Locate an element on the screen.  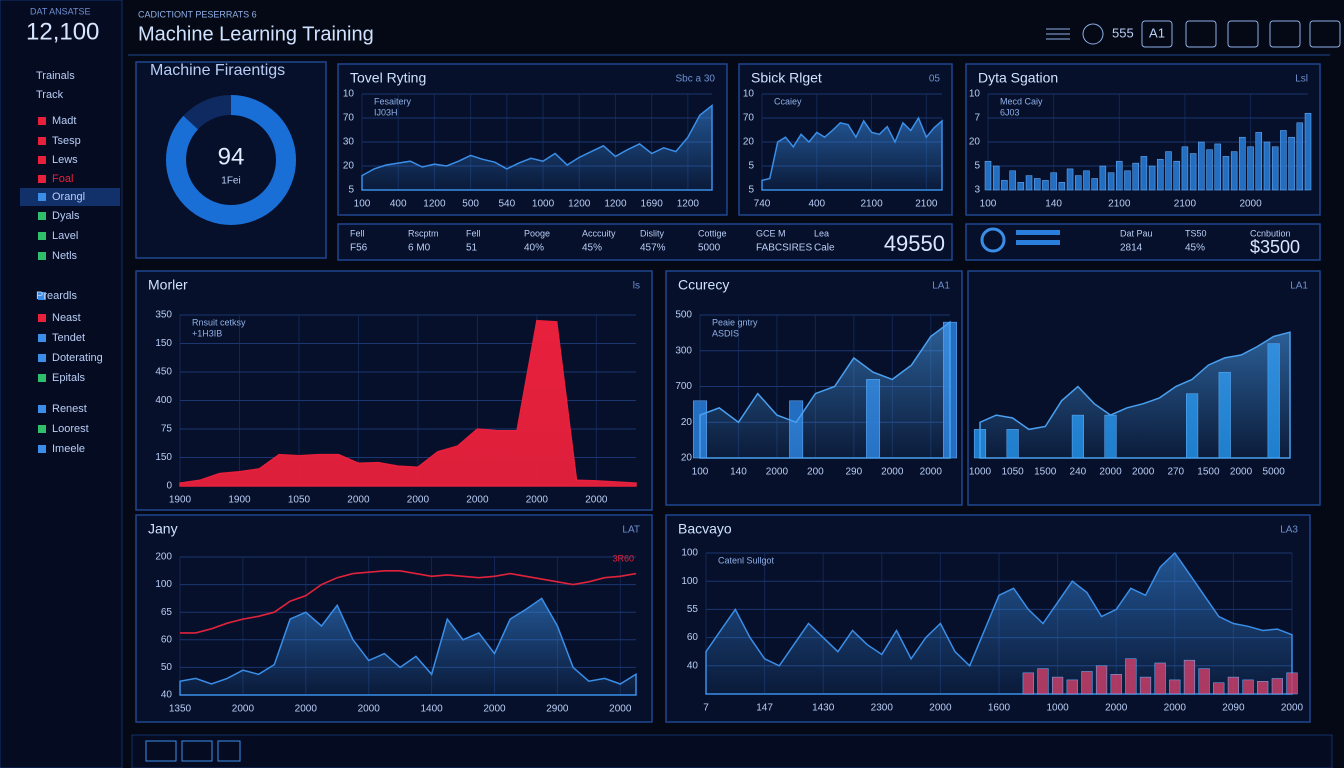
chart-tag: LAT is located at coordinates (631, 530).